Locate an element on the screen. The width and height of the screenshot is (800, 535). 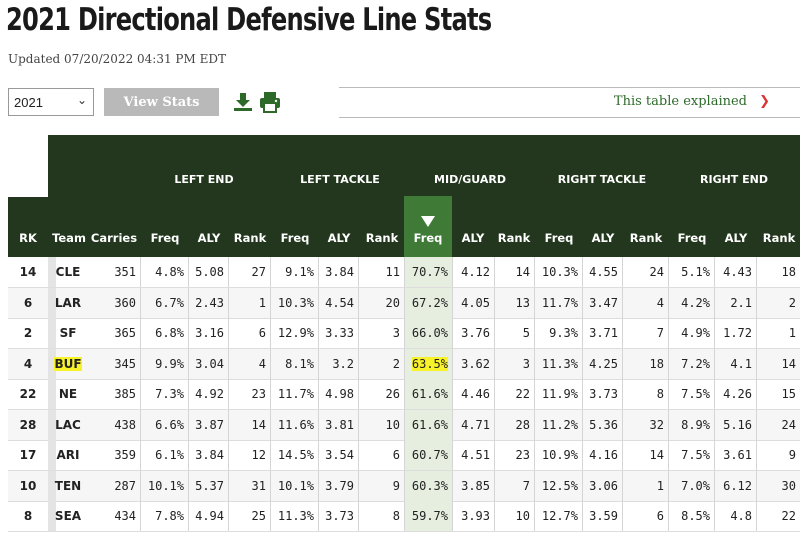
cell-value: 3.84 is located at coordinates (339, 272).